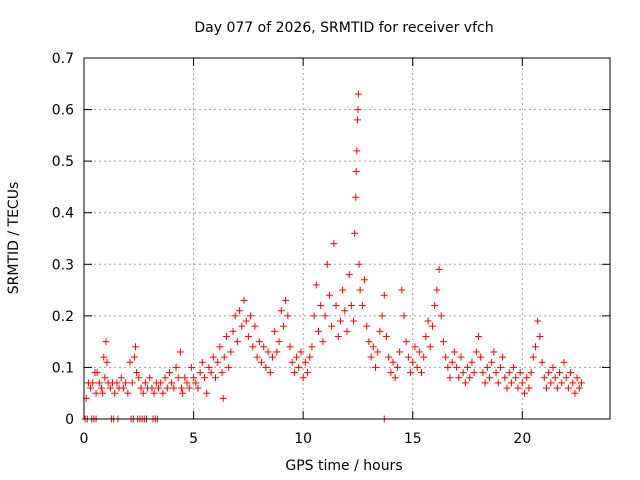 Image resolution: width=640 pixels, height=480 pixels. I want to click on y-tick-label: 0, so click(69, 420).